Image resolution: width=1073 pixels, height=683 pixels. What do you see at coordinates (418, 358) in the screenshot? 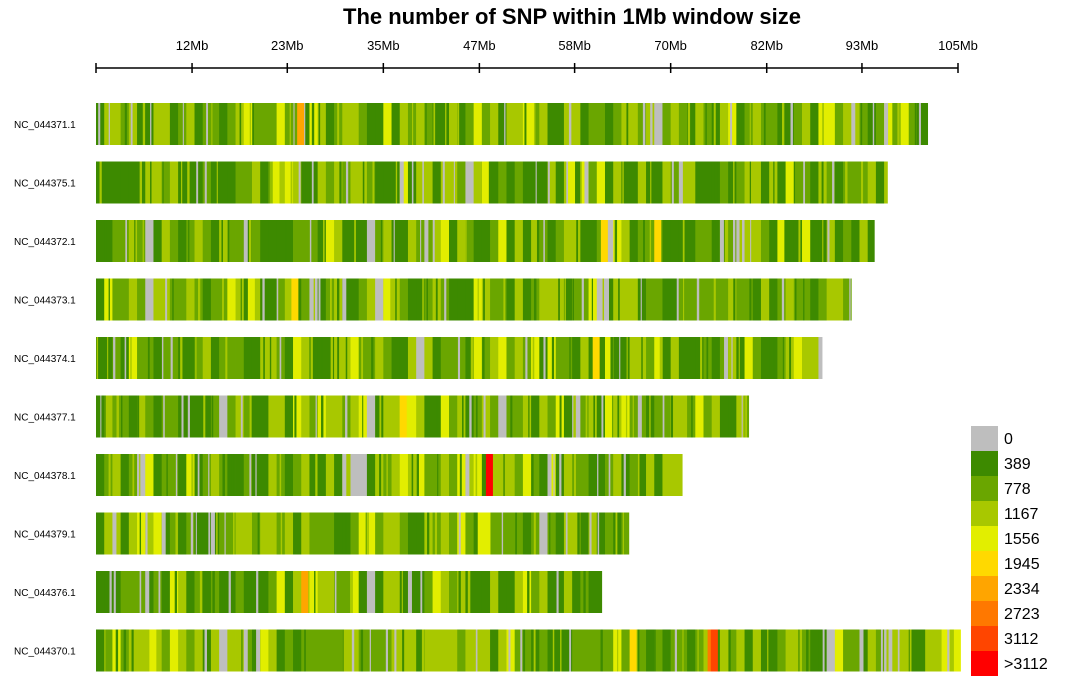
I see `chromosome-row: NC_044374.1` at bounding box center [418, 358].